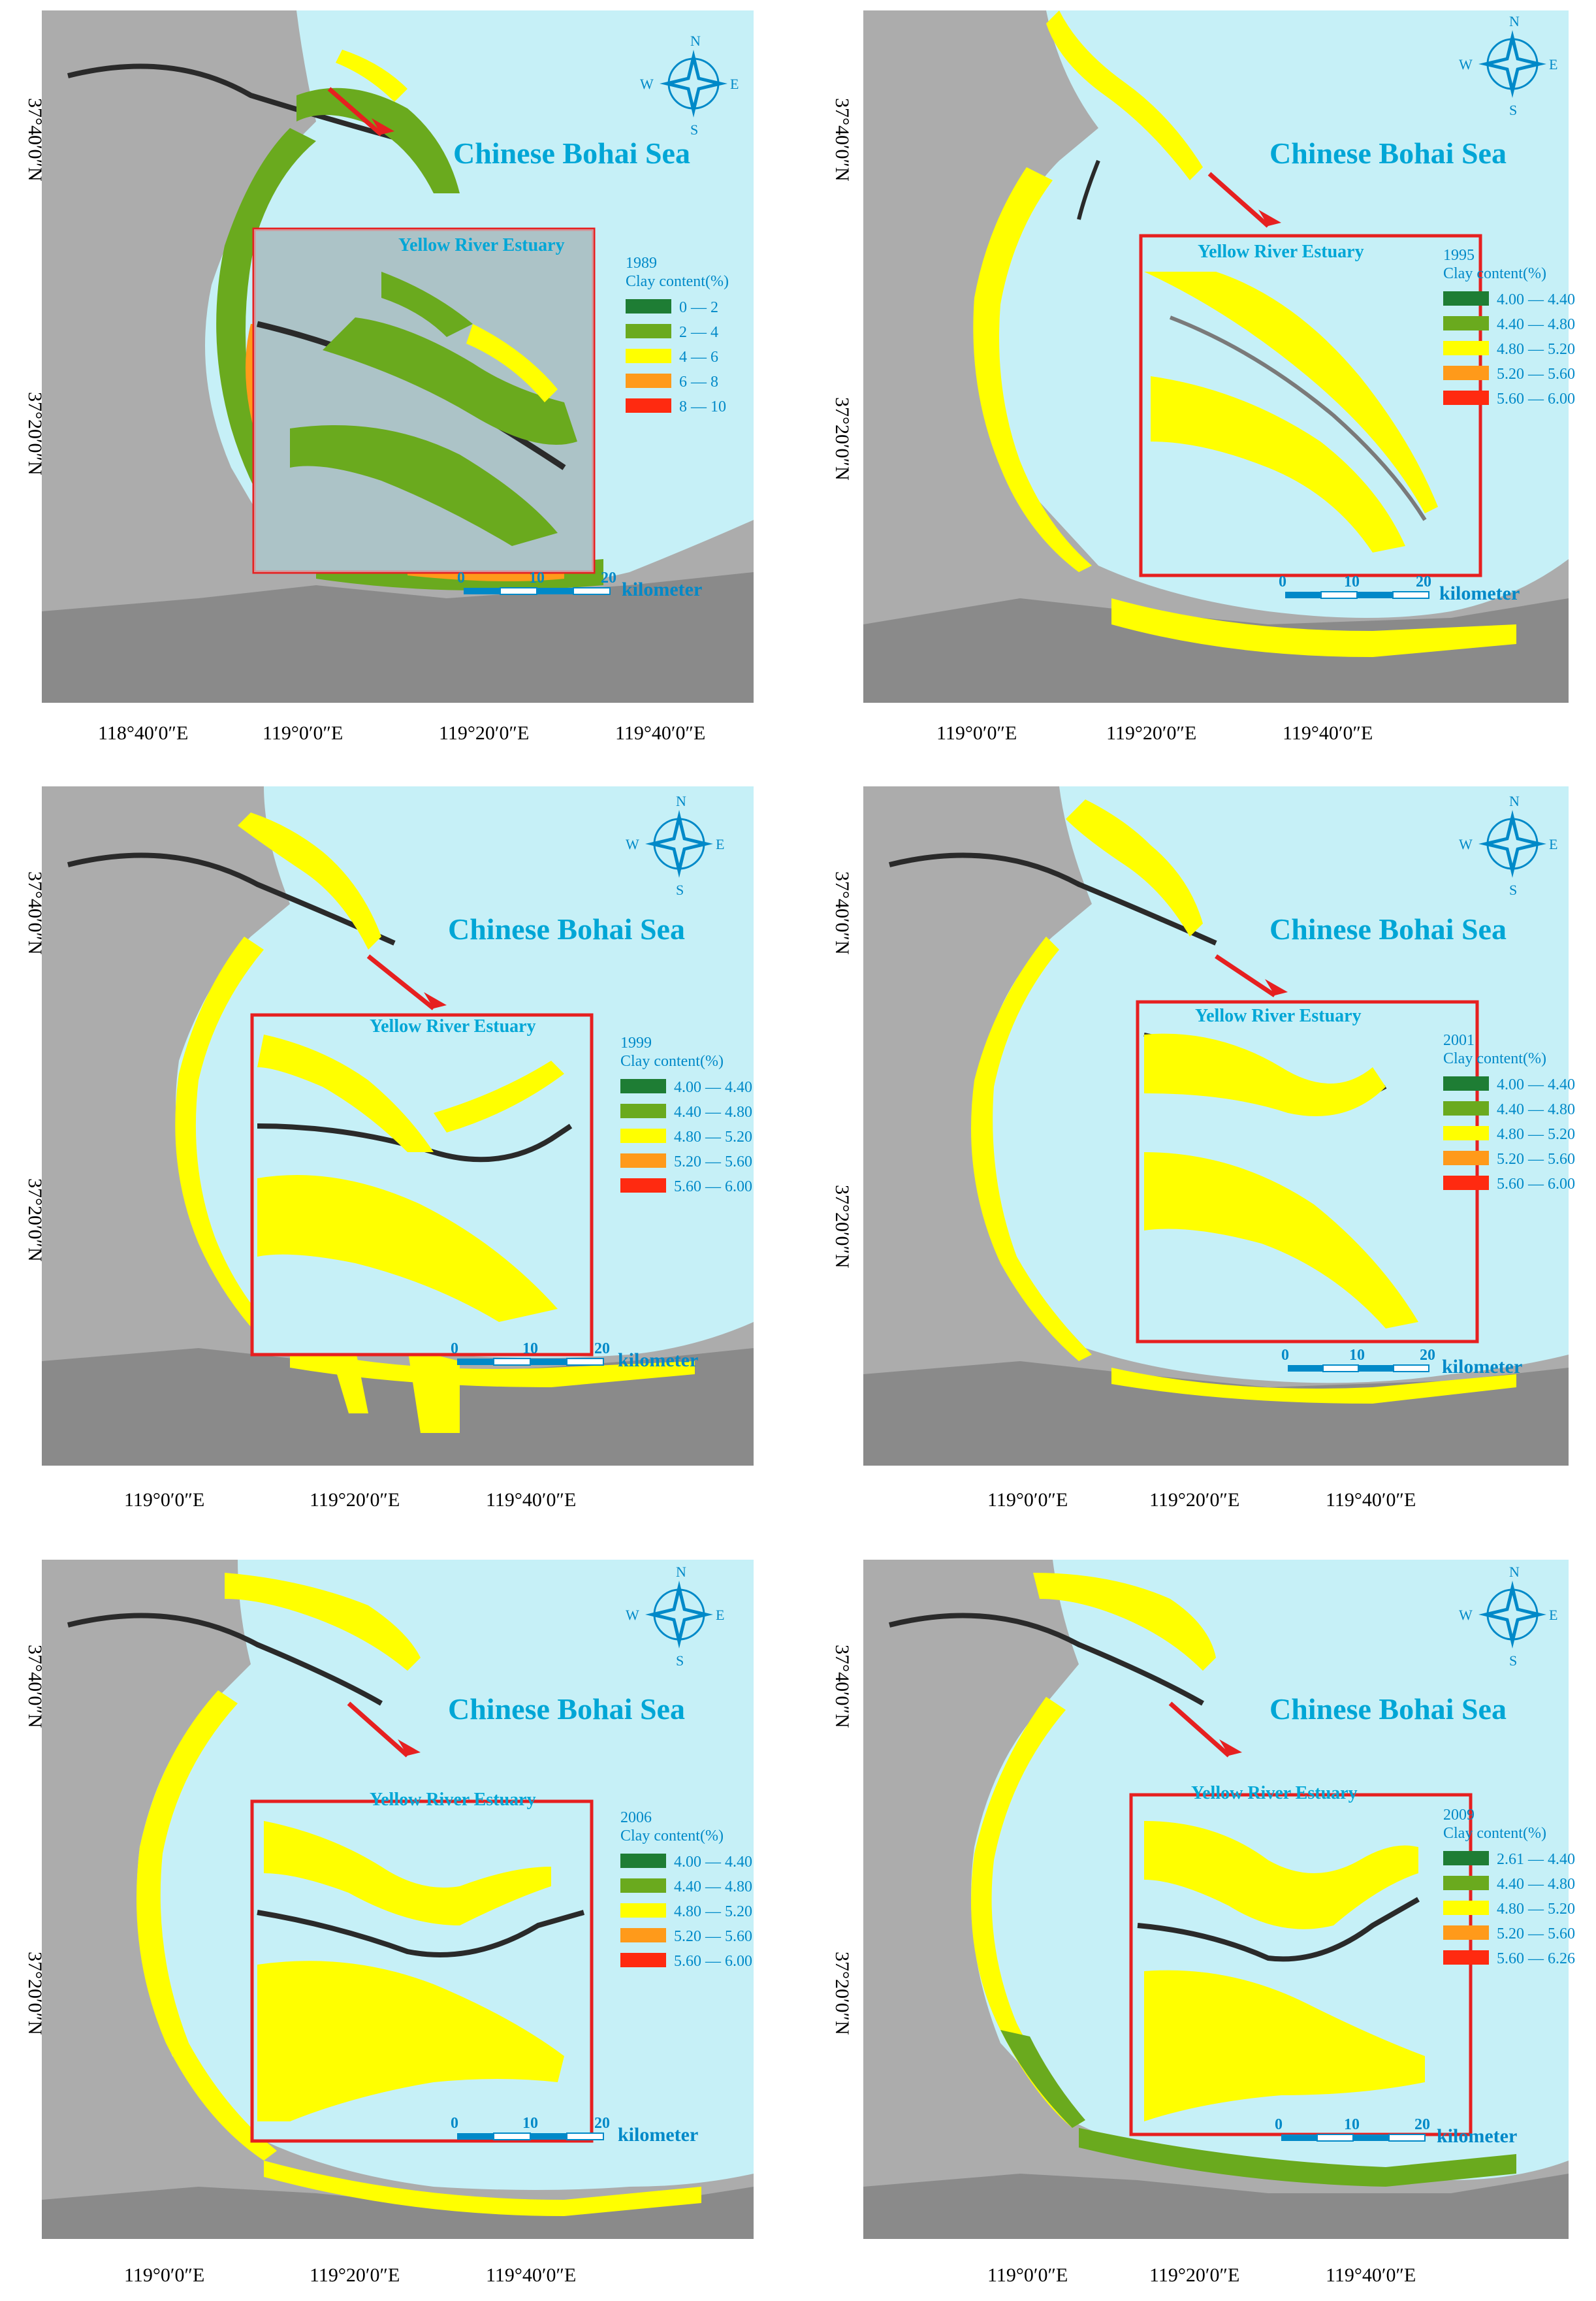  I want to click on yellow-river, so click(238, 104).